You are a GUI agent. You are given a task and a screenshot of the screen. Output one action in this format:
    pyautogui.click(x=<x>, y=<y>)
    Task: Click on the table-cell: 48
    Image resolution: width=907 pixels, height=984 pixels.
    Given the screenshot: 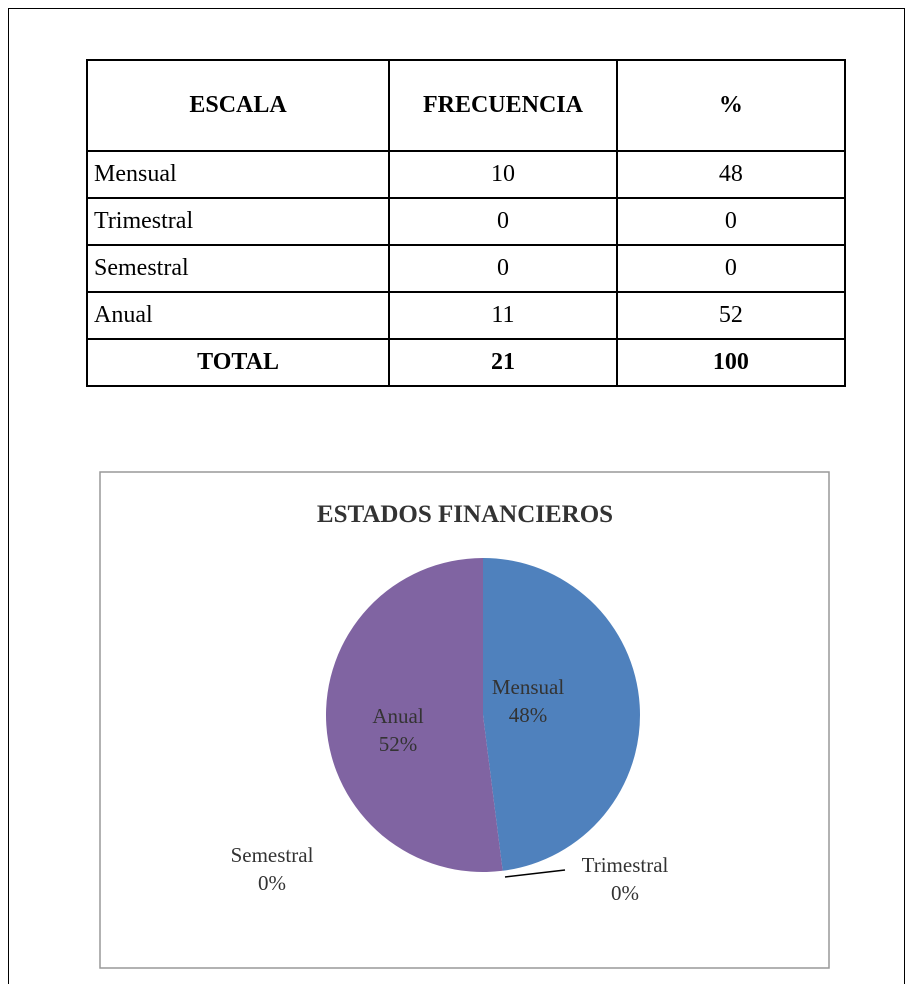 What is the action you would take?
    pyautogui.click(x=731, y=174)
    